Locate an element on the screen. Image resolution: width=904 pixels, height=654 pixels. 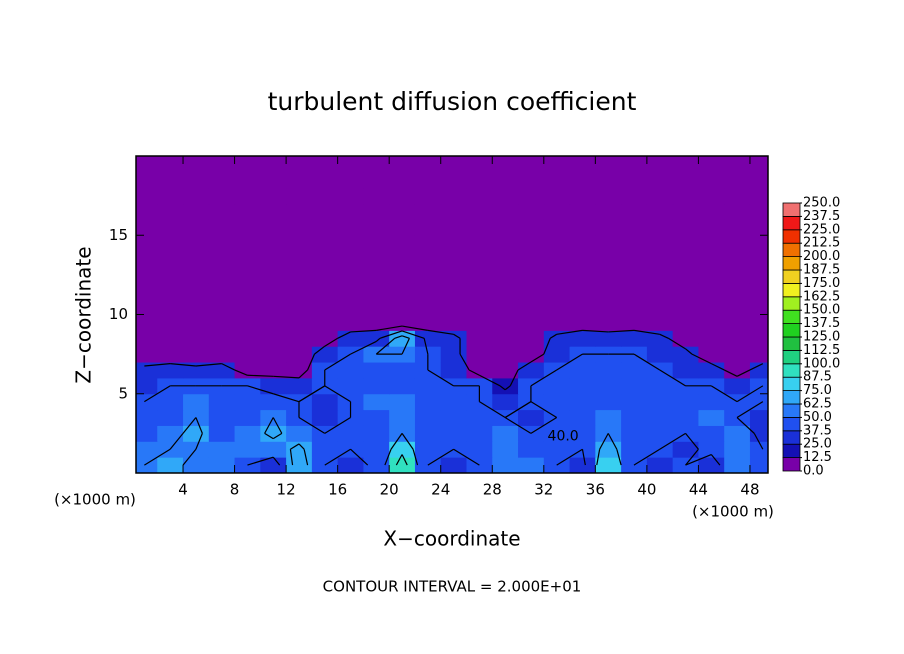
colorbar-label: 162.5 is located at coordinates (821, 296).